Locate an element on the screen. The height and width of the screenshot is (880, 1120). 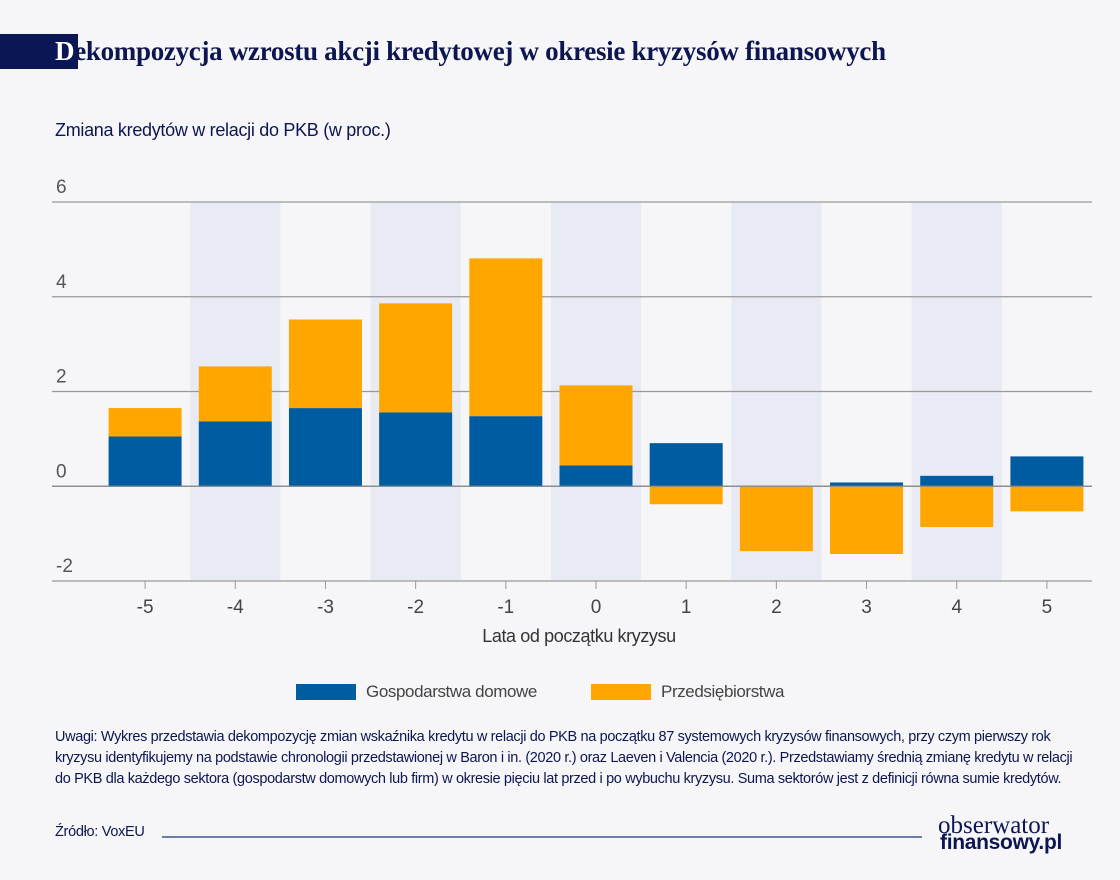
x-tick-label: 1 is located at coordinates (686, 607).